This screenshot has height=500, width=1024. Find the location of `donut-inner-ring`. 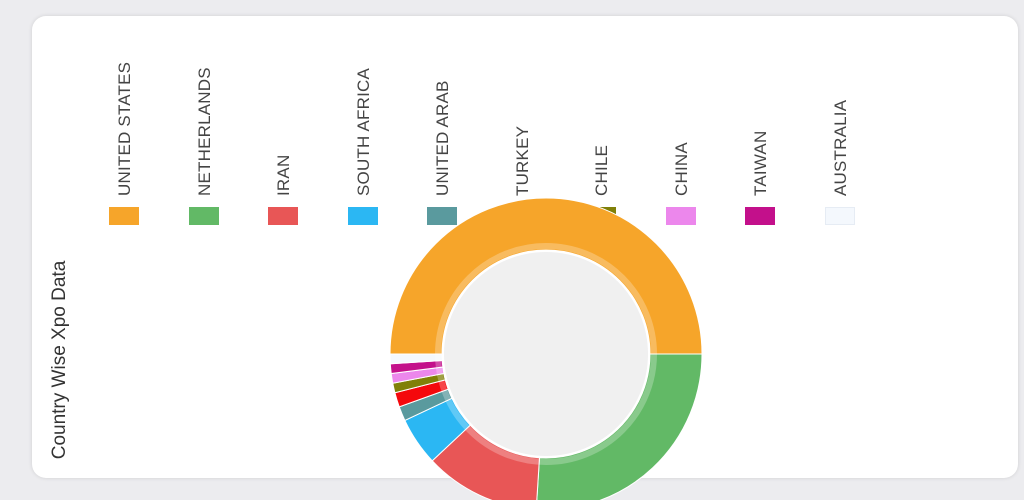

donut-inner-ring is located at coordinates (546, 354).